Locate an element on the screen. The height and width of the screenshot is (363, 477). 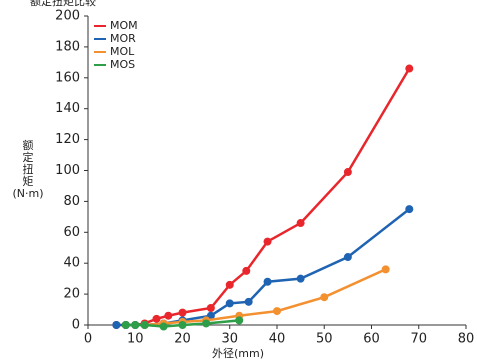
y-tick-label: 80 is located at coordinates (71, 201).